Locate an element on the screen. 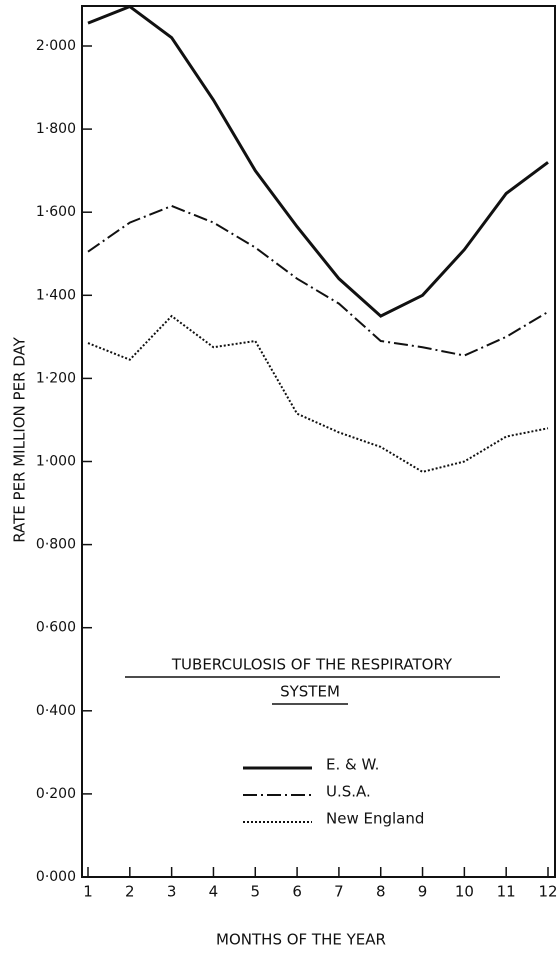 Image resolution: width=559 pixels, height=953 pixels. y-tick-label: 1·800 is located at coordinates (56, 129).